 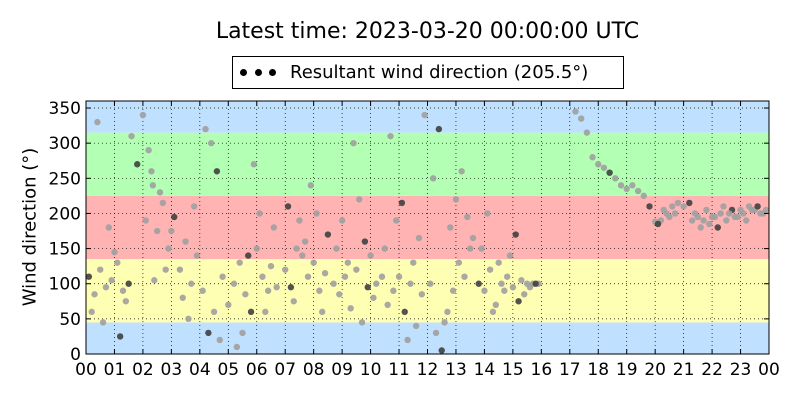 What do you see at coordinates (542, 370) in the screenshot?
I see `x-tick-label: 16` at bounding box center [542, 370].